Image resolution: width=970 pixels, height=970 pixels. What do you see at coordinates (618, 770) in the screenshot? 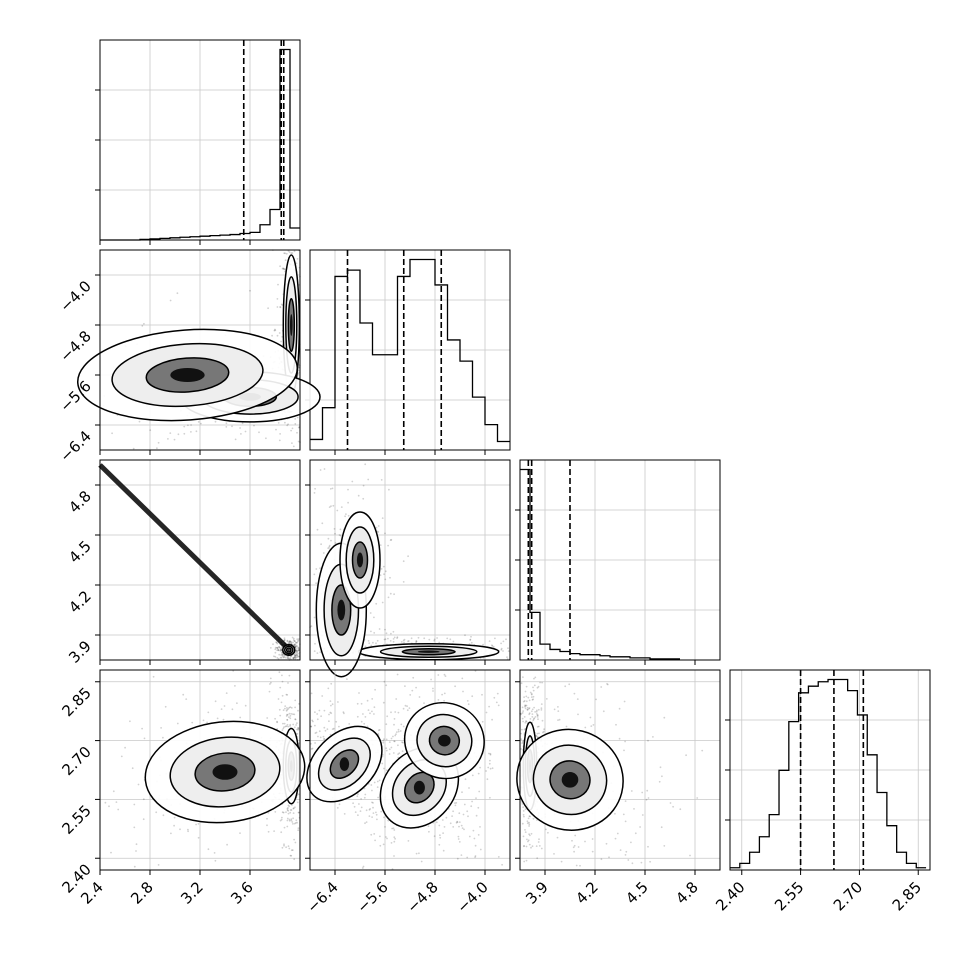
I see `joint-panel` at bounding box center [618, 770].